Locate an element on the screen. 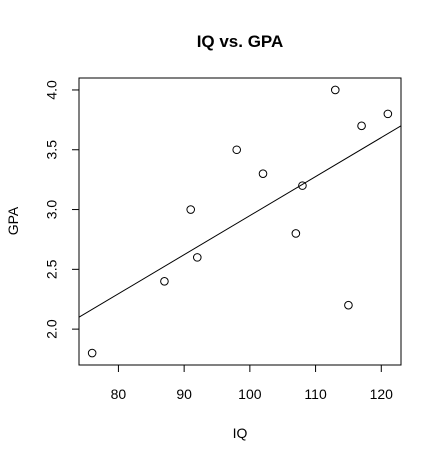 The image size is (441, 464). y-tick-label: 3.5 is located at coordinates (52, 150).